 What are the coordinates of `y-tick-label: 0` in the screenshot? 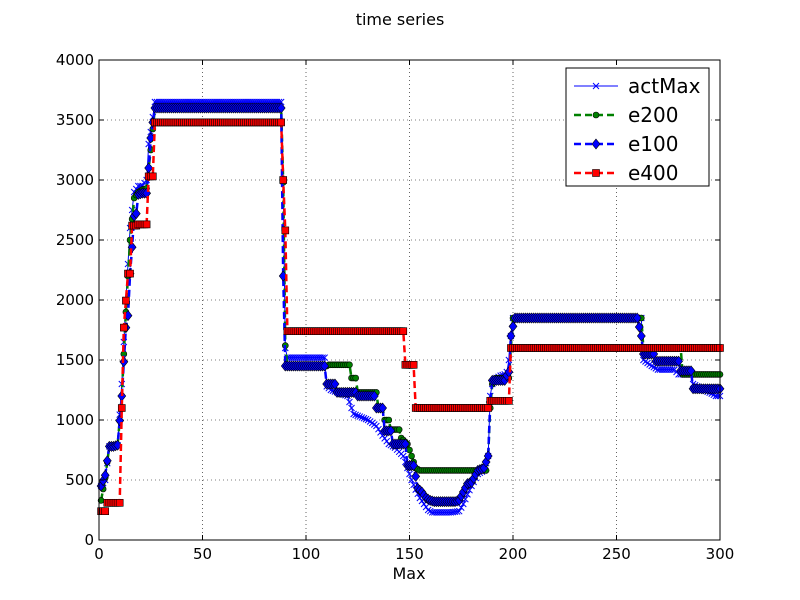 It's located at (89, 540).